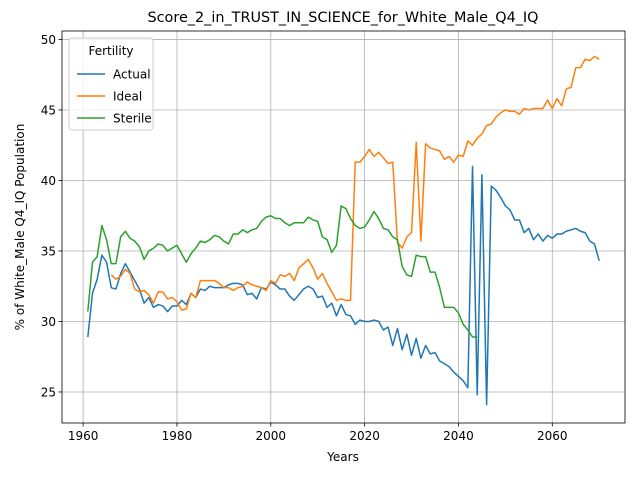 Image resolution: width=640 pixels, height=480 pixels. I want to click on legend-label: Actual, so click(132, 75).